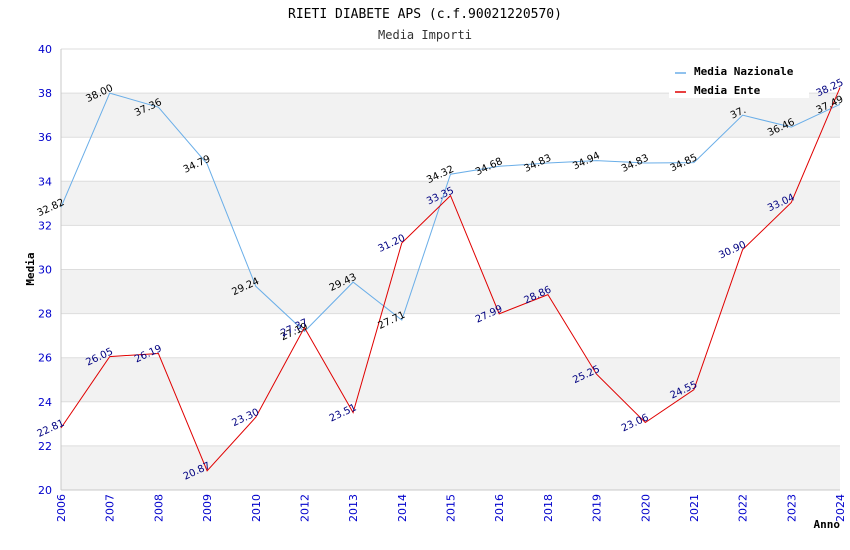  Describe the element at coordinates (45, 402) in the screenshot. I see `y-tick-label: 24` at that location.